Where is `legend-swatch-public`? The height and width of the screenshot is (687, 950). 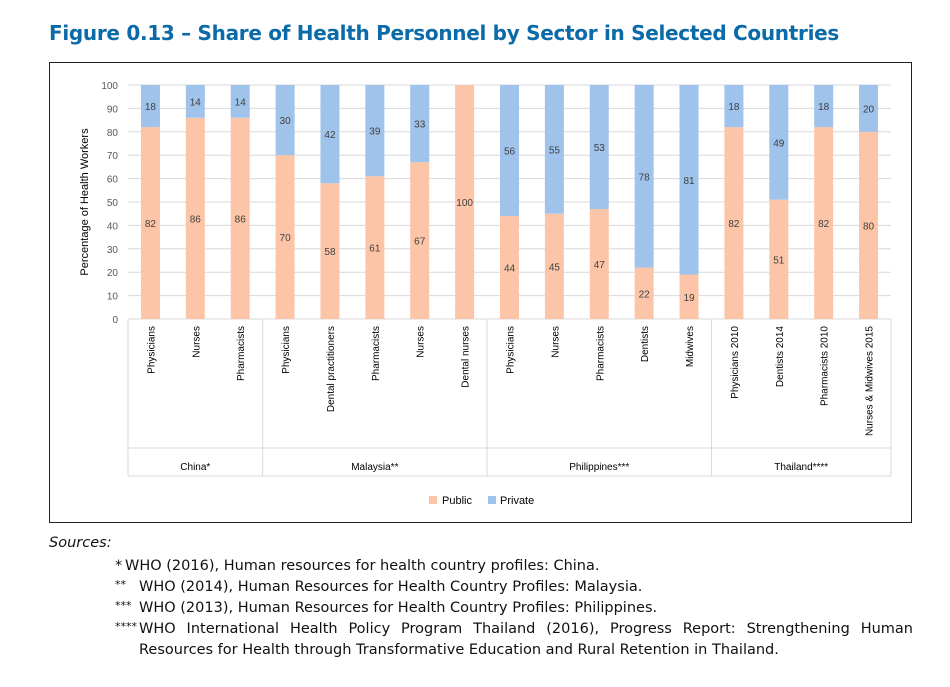 legend-swatch-public is located at coordinates (433, 500).